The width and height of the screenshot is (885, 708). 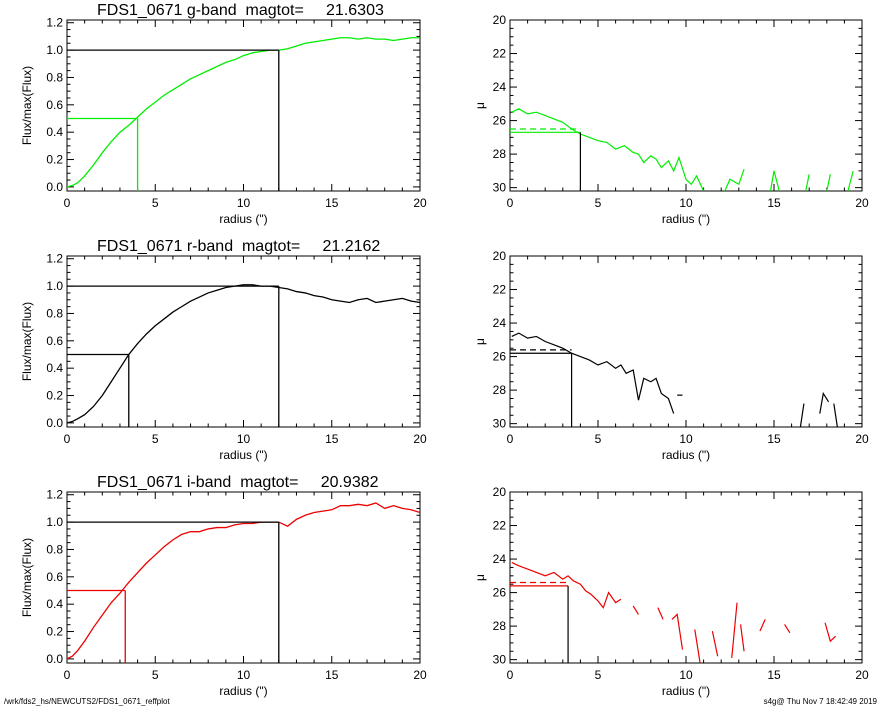 What do you see at coordinates (820, 701) in the screenshot?
I see `footer-timestamp: s4g@ Thu Nov 7 18:42:49 2019` at bounding box center [820, 701].